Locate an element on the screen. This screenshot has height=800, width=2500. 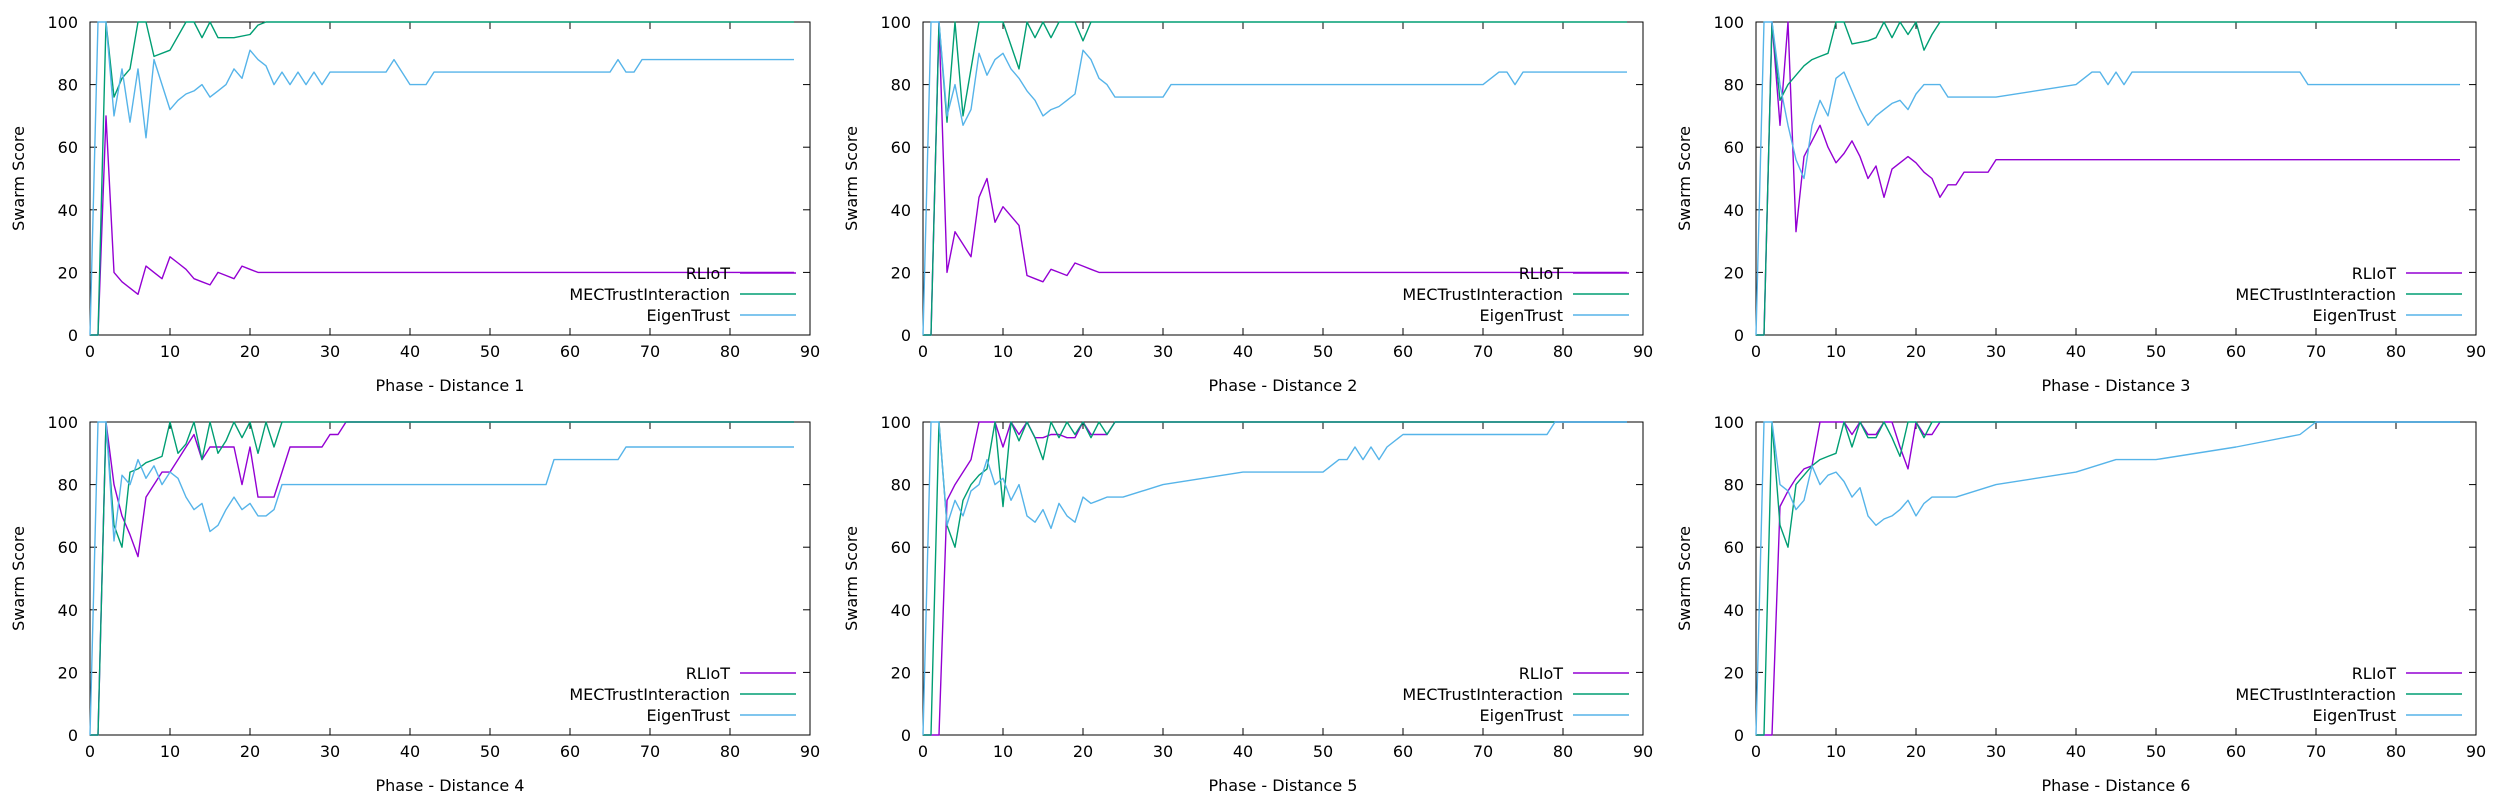
x-axis-label: Phase - Distance 6 is located at coordinates (2116, 785).